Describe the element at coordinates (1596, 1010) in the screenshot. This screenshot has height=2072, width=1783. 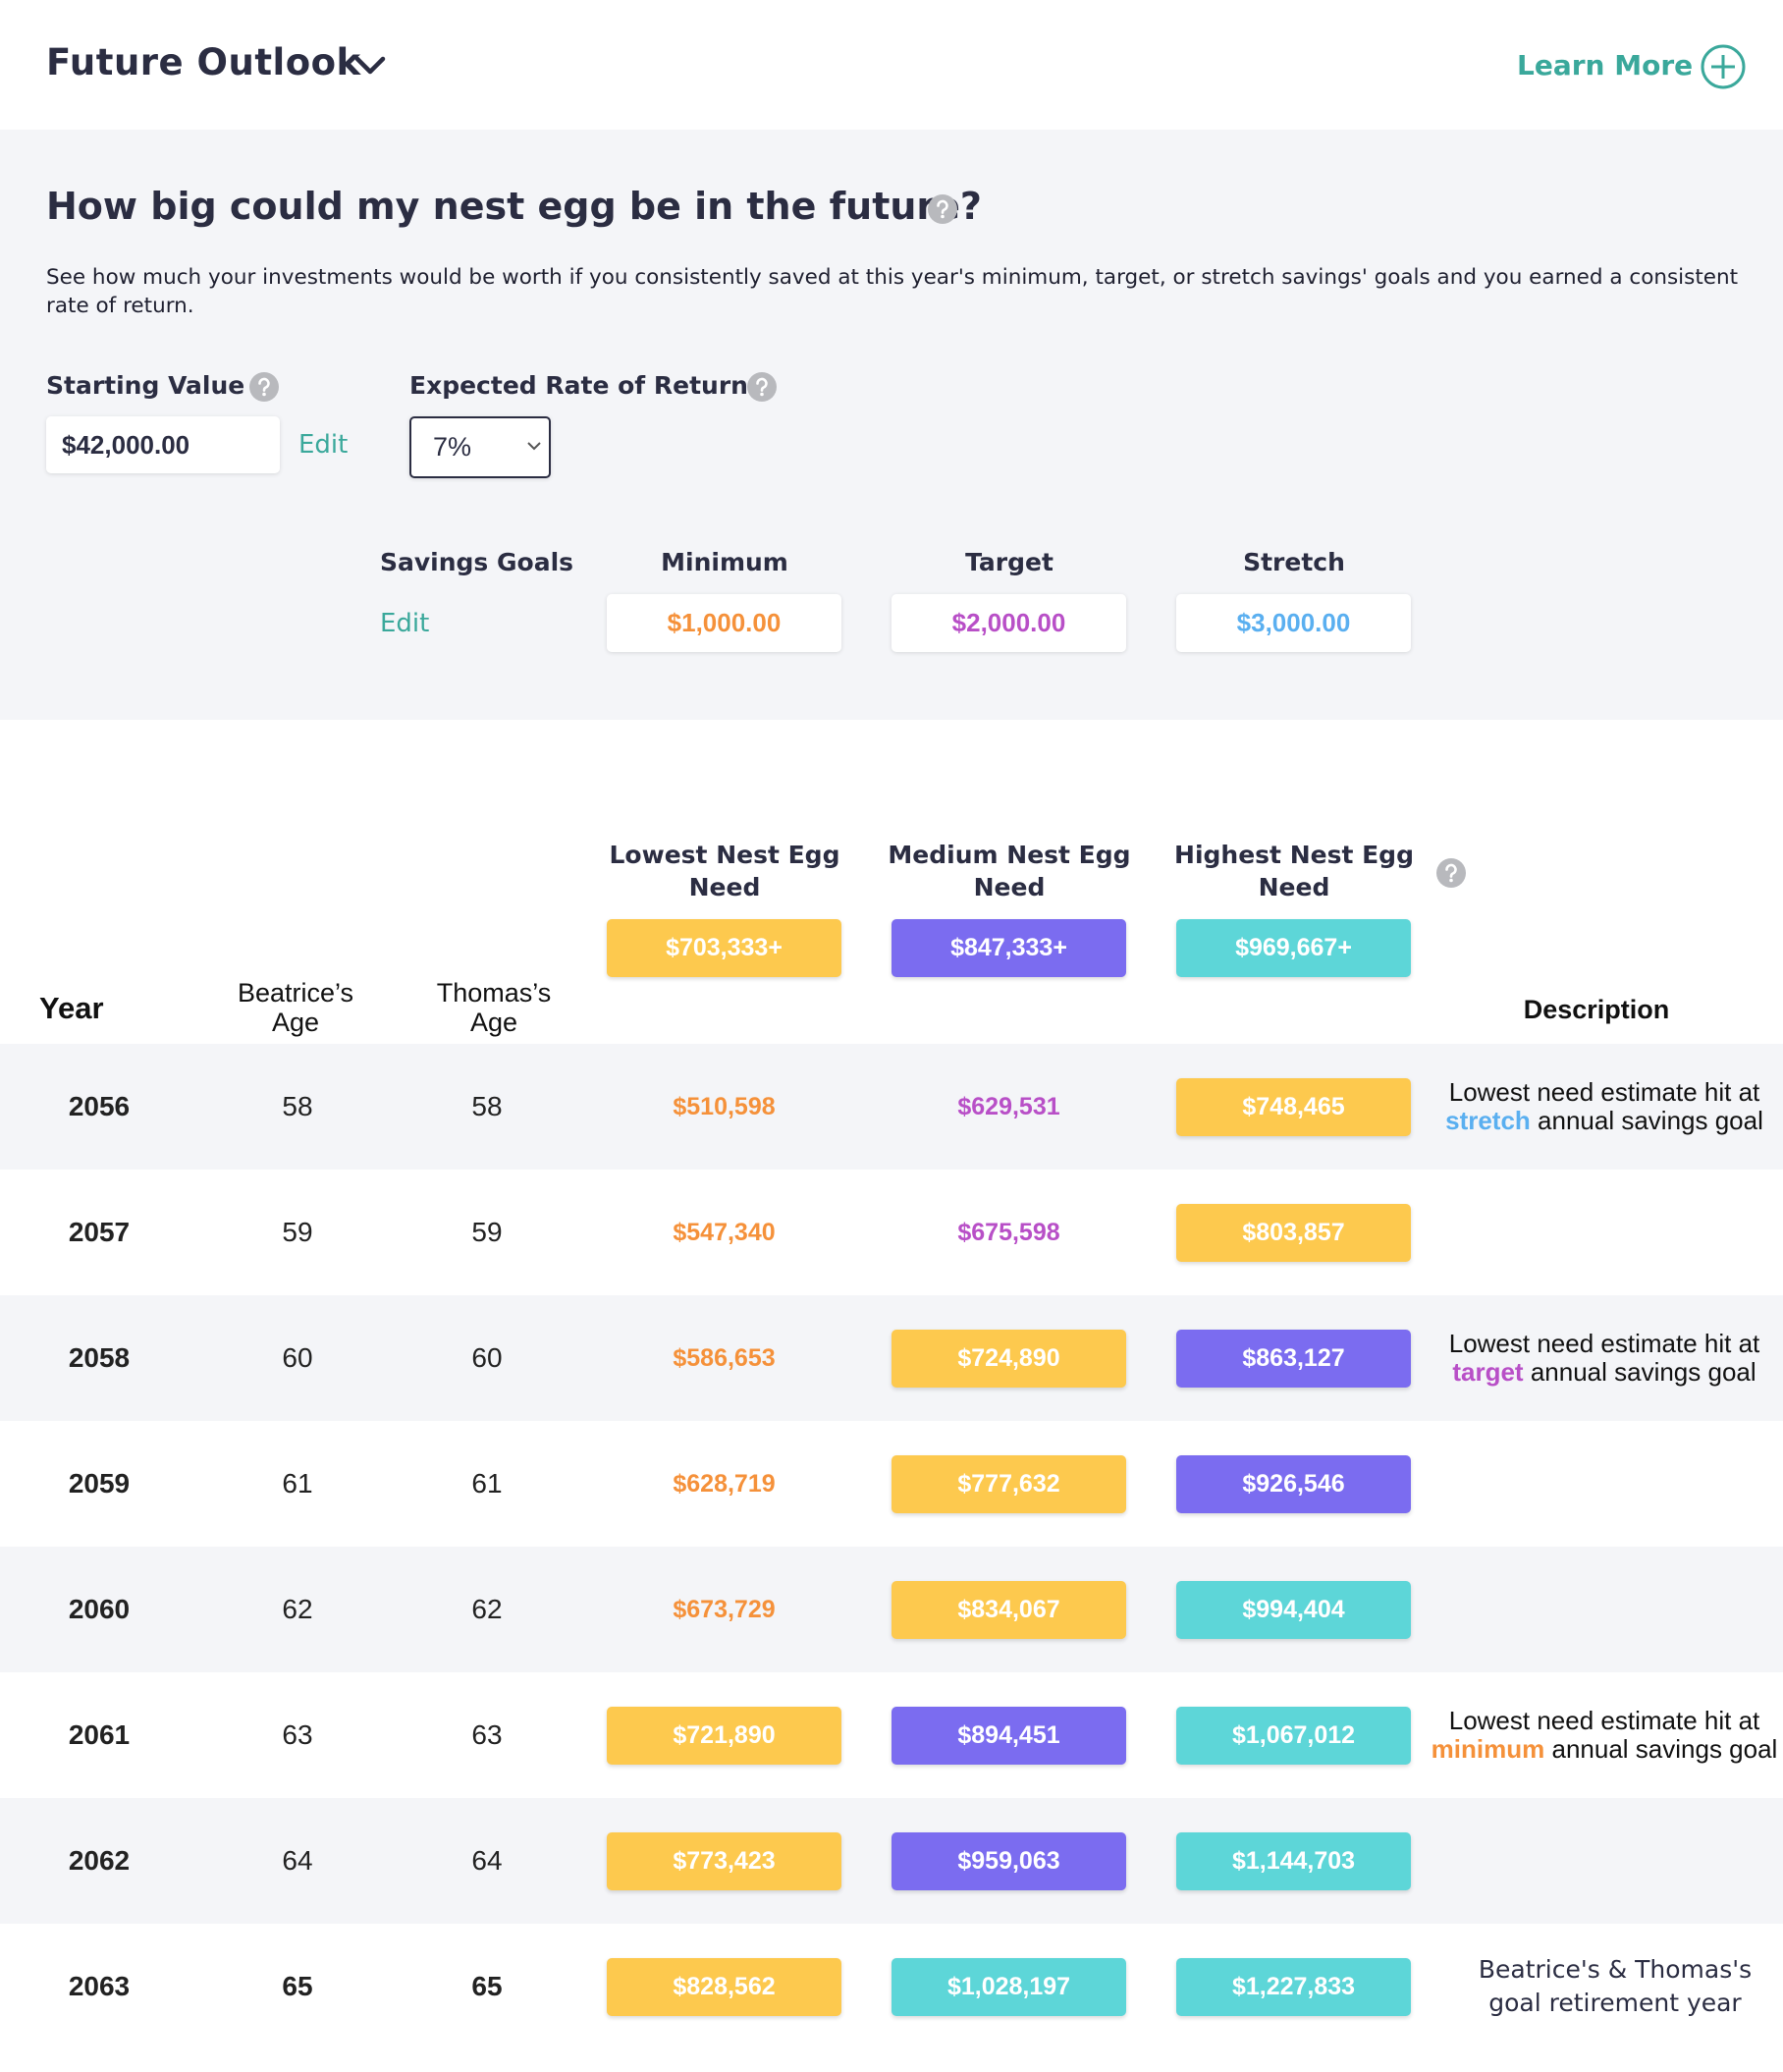
I see `description-header: Description` at that location.